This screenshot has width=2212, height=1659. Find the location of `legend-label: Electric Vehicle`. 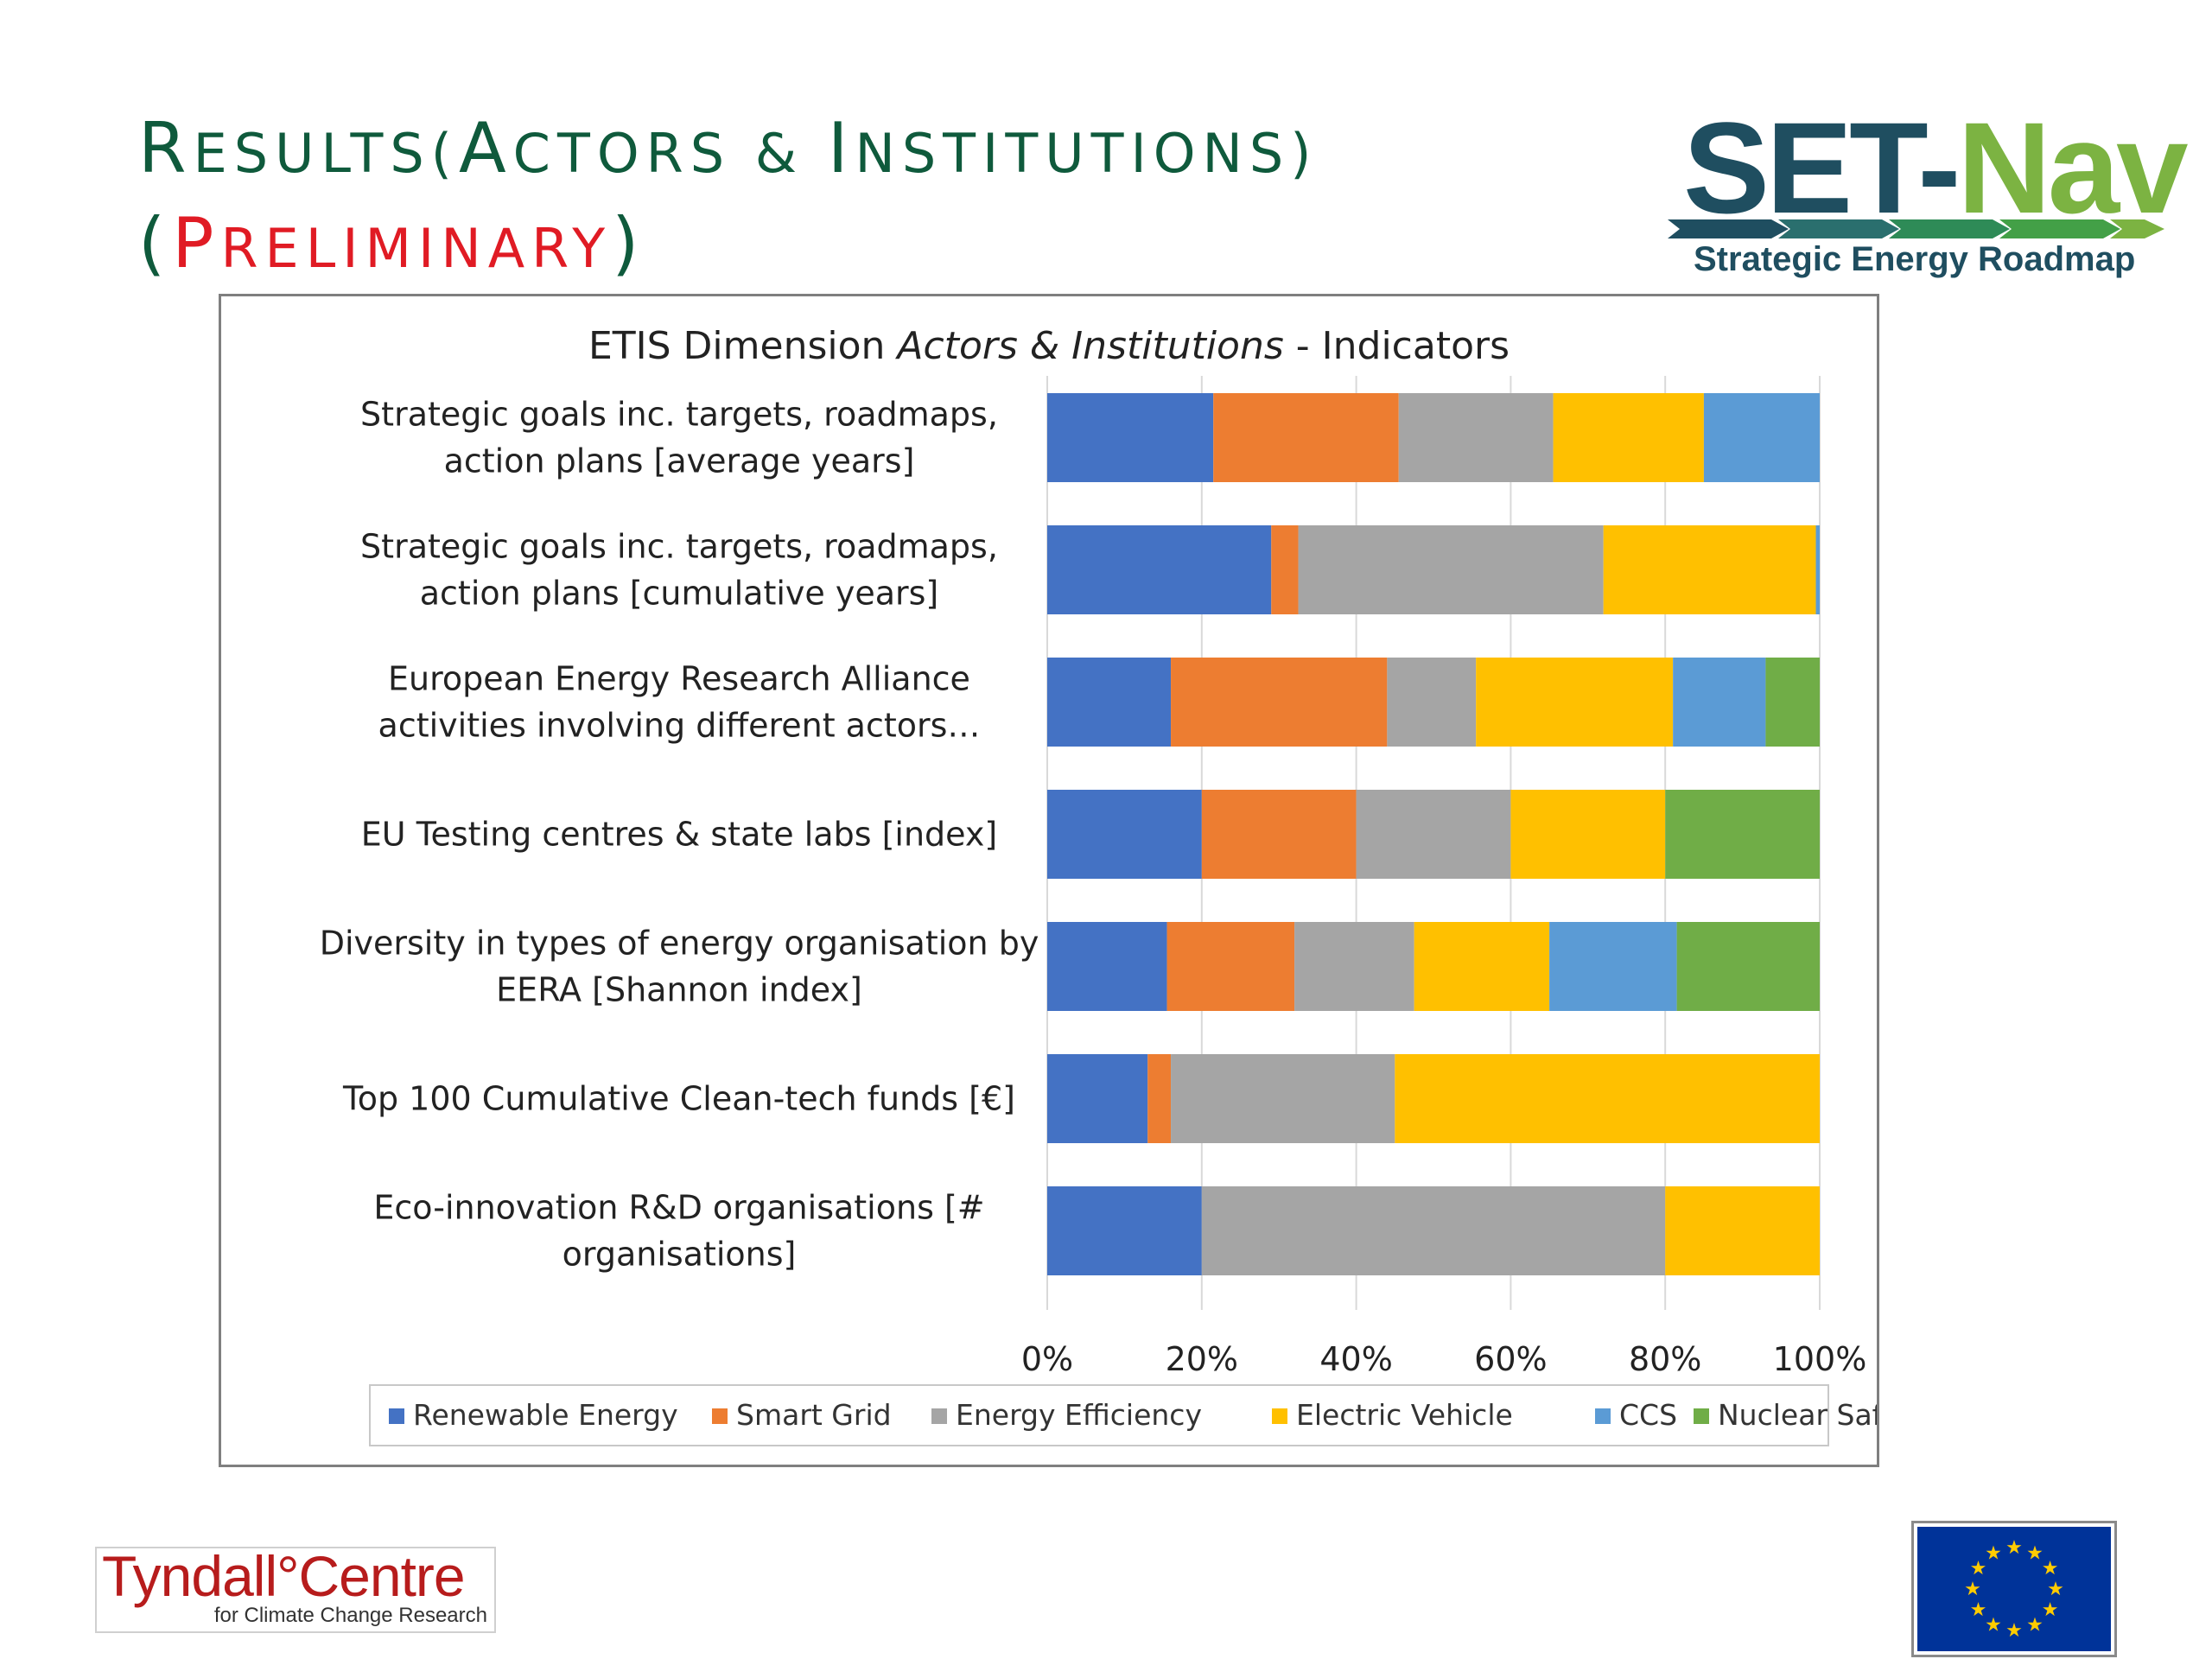

legend-label: Electric Vehicle is located at coordinates (1404, 1415).